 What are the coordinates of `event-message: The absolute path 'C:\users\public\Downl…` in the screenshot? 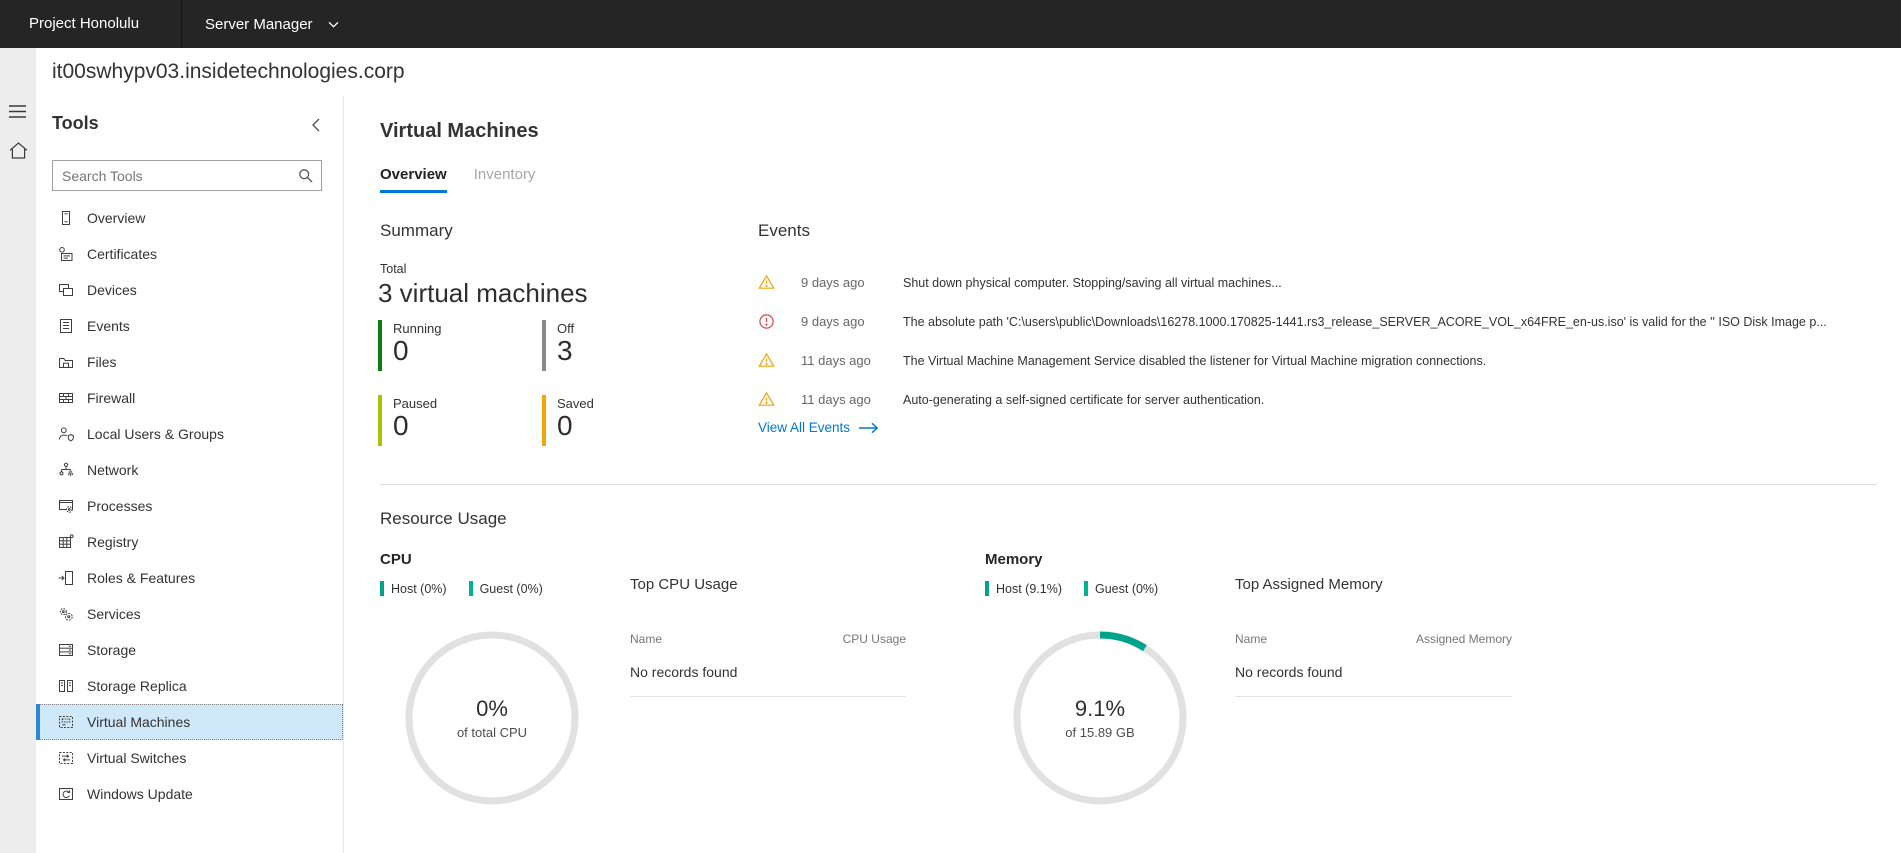 It's located at (1365, 321).